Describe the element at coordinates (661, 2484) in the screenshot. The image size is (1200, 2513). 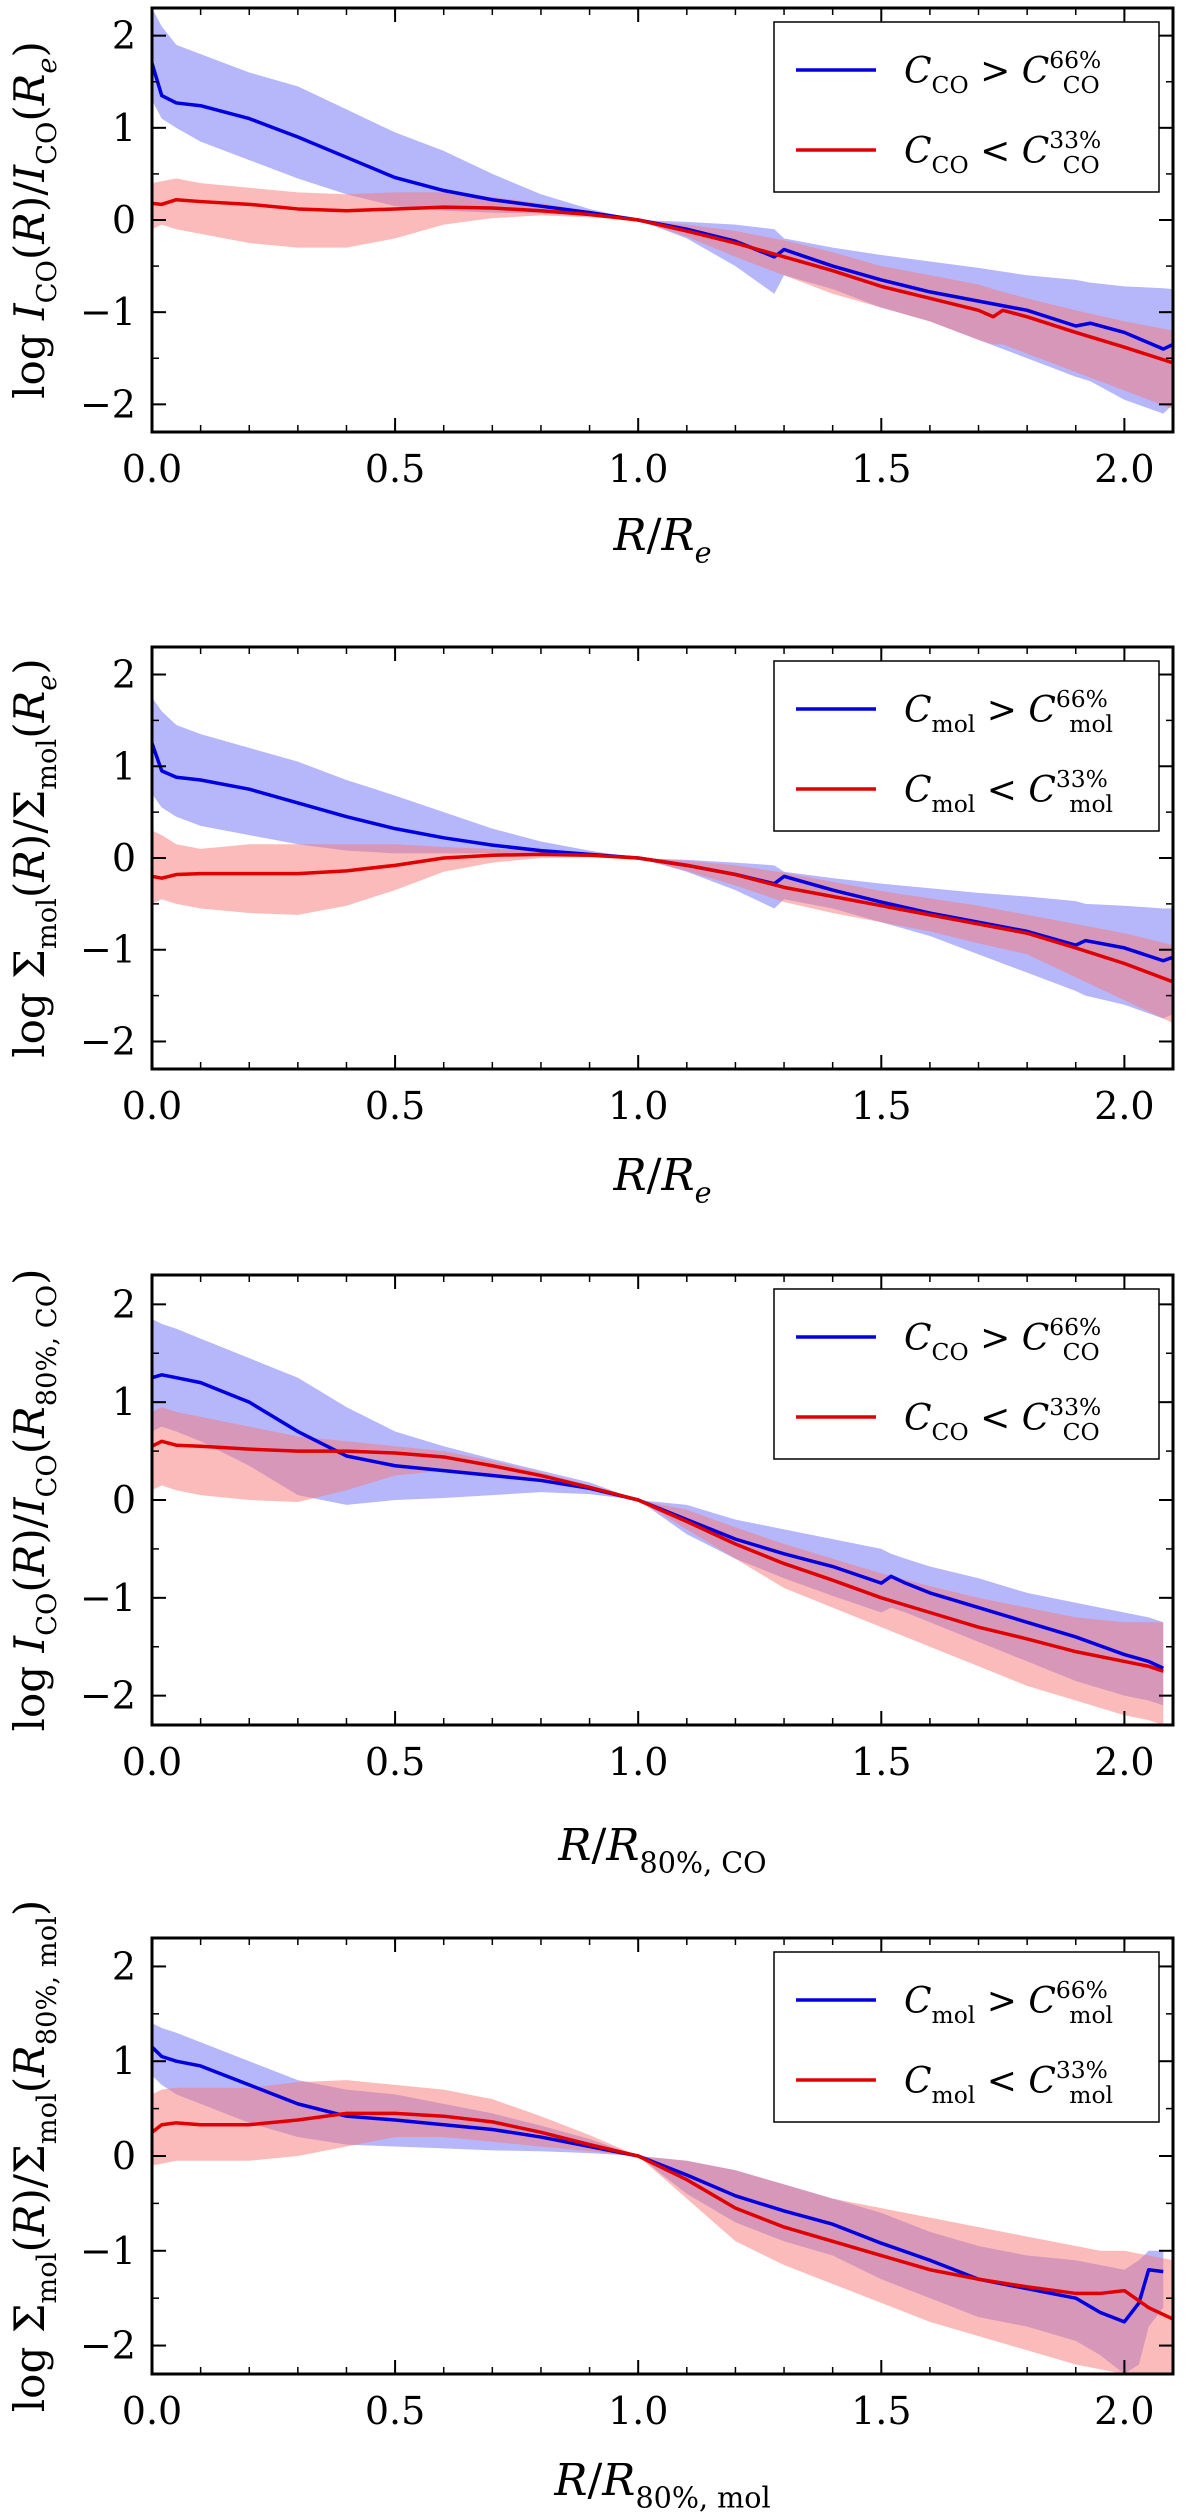
I see `x-axis-label: R/R80%, mol` at that location.